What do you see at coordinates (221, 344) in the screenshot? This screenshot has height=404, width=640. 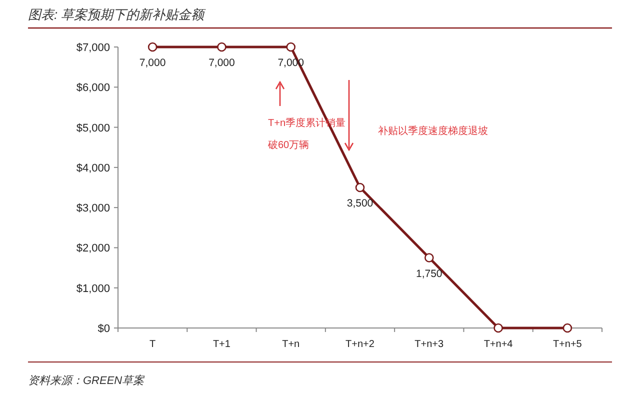 I see `x-tick-label: T+1` at bounding box center [221, 344].